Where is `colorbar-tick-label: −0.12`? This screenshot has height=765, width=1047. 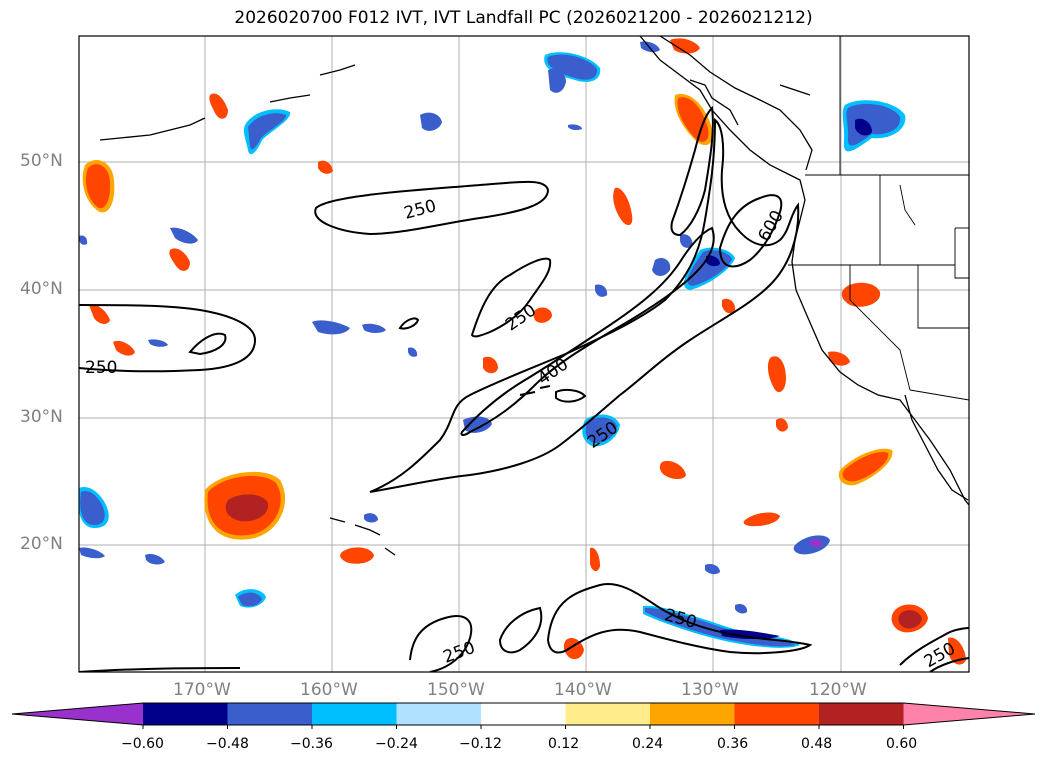 colorbar-tick-label: −0.12 is located at coordinates (480, 744).